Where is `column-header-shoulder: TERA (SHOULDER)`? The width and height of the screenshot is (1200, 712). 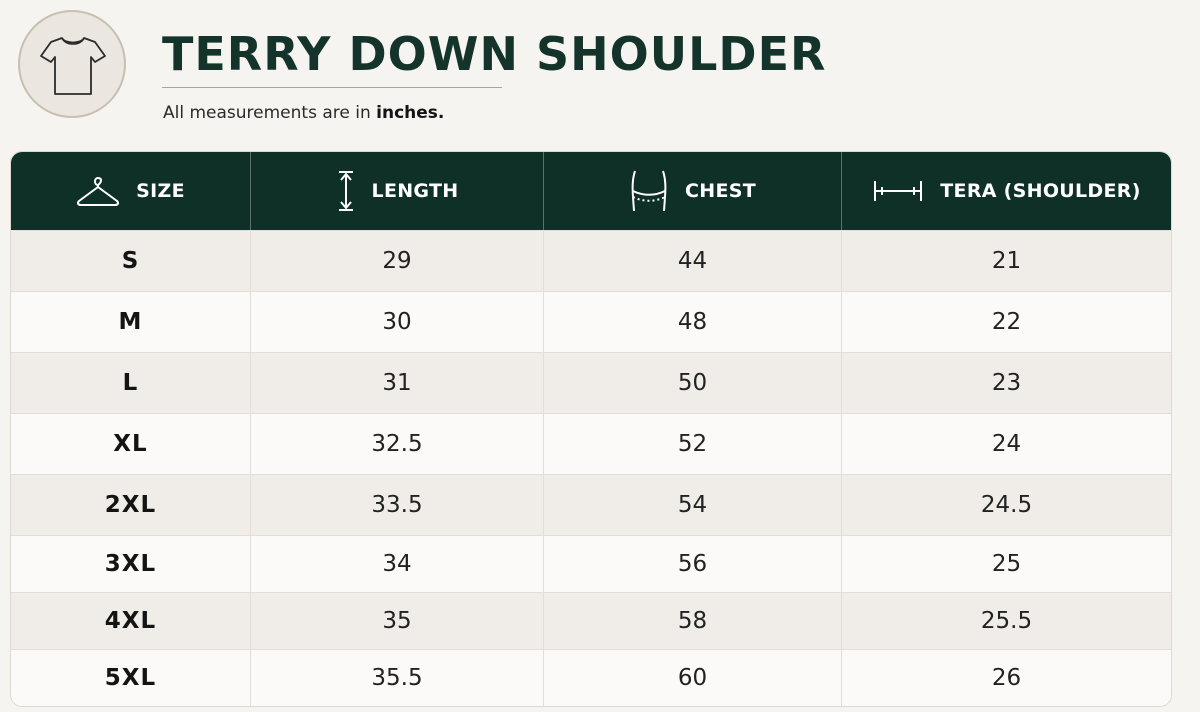
column-header-shoulder: TERA (SHOULDER) is located at coordinates (1006, 191).